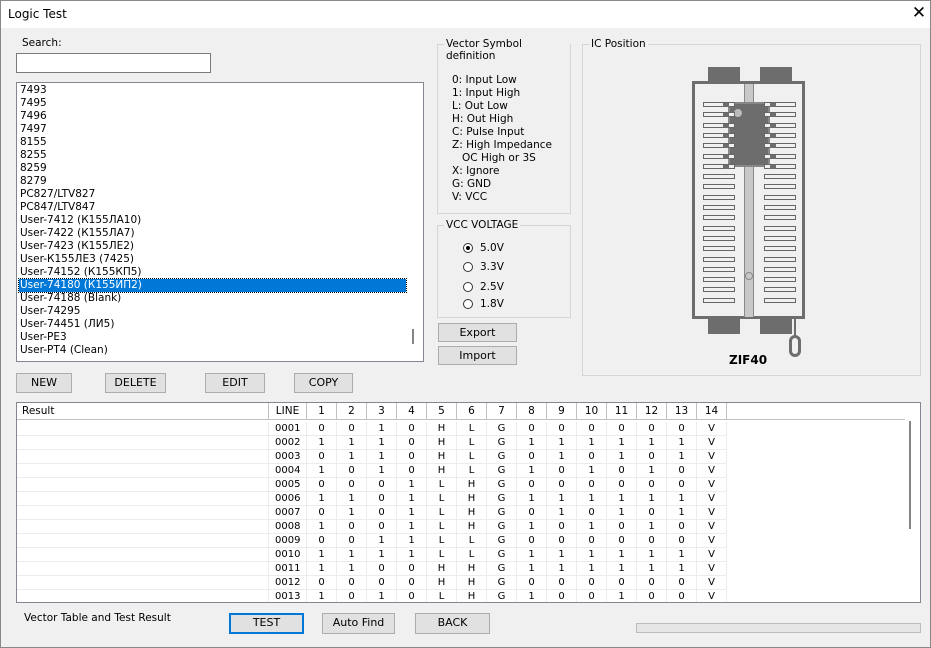  Describe the element at coordinates (58, 207) in the screenshot. I see `list-item: PC847/LTV847` at that location.